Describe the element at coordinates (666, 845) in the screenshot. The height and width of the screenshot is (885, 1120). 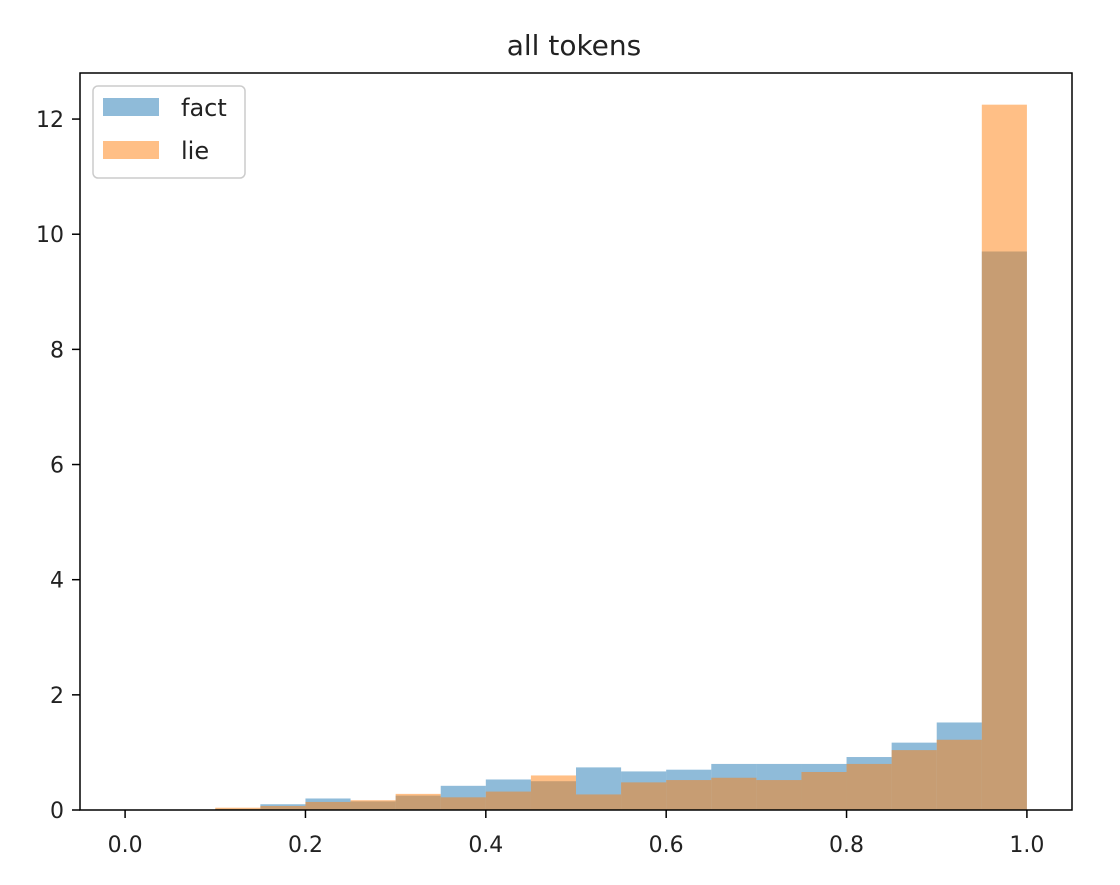
I see `x-tick-label: 0.6` at that location.